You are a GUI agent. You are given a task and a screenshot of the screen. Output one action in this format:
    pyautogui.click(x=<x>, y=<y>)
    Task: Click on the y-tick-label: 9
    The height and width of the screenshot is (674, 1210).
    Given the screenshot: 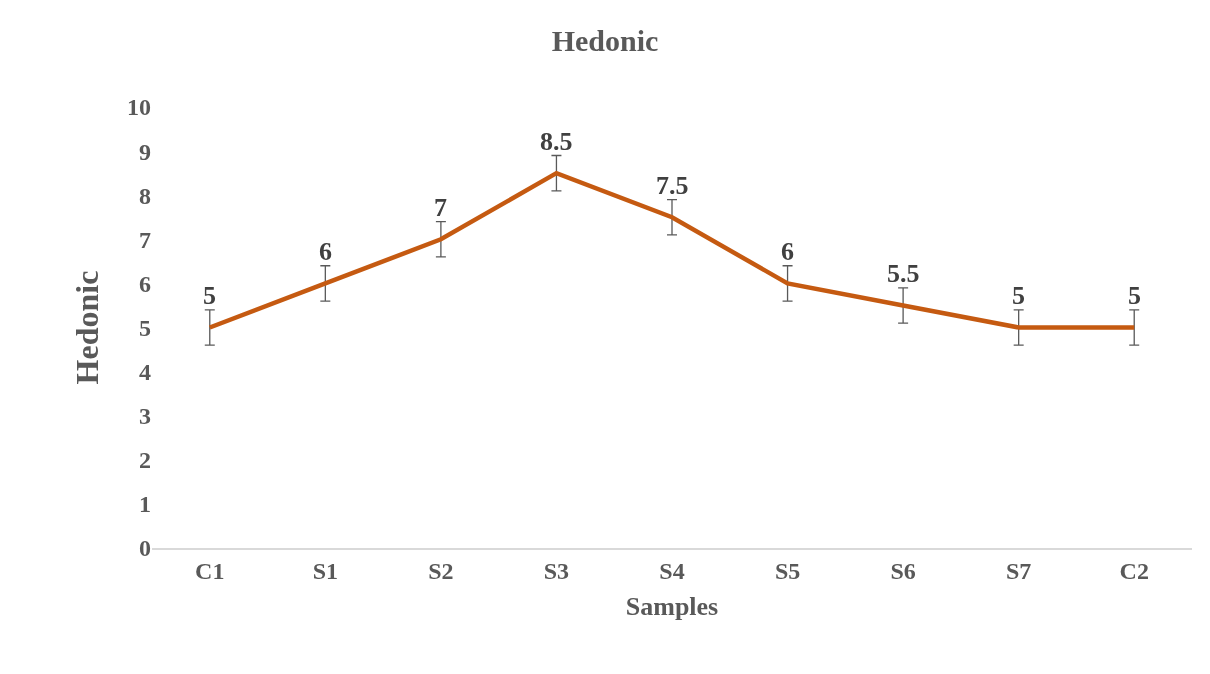 What is the action you would take?
    pyautogui.click(x=145, y=151)
    